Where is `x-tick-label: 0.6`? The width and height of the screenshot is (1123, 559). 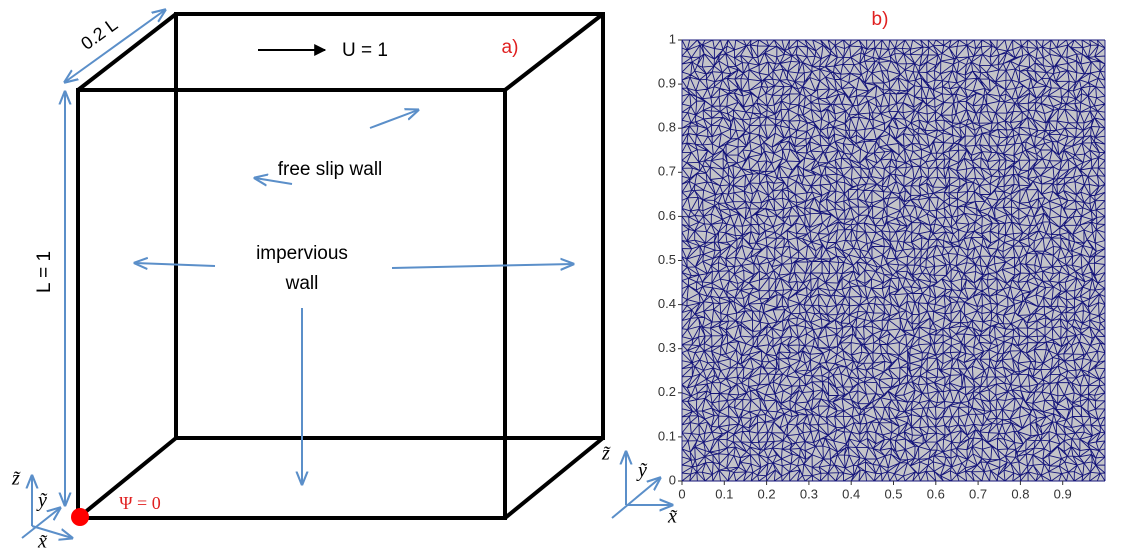 x-tick-label: 0.6 is located at coordinates (936, 493).